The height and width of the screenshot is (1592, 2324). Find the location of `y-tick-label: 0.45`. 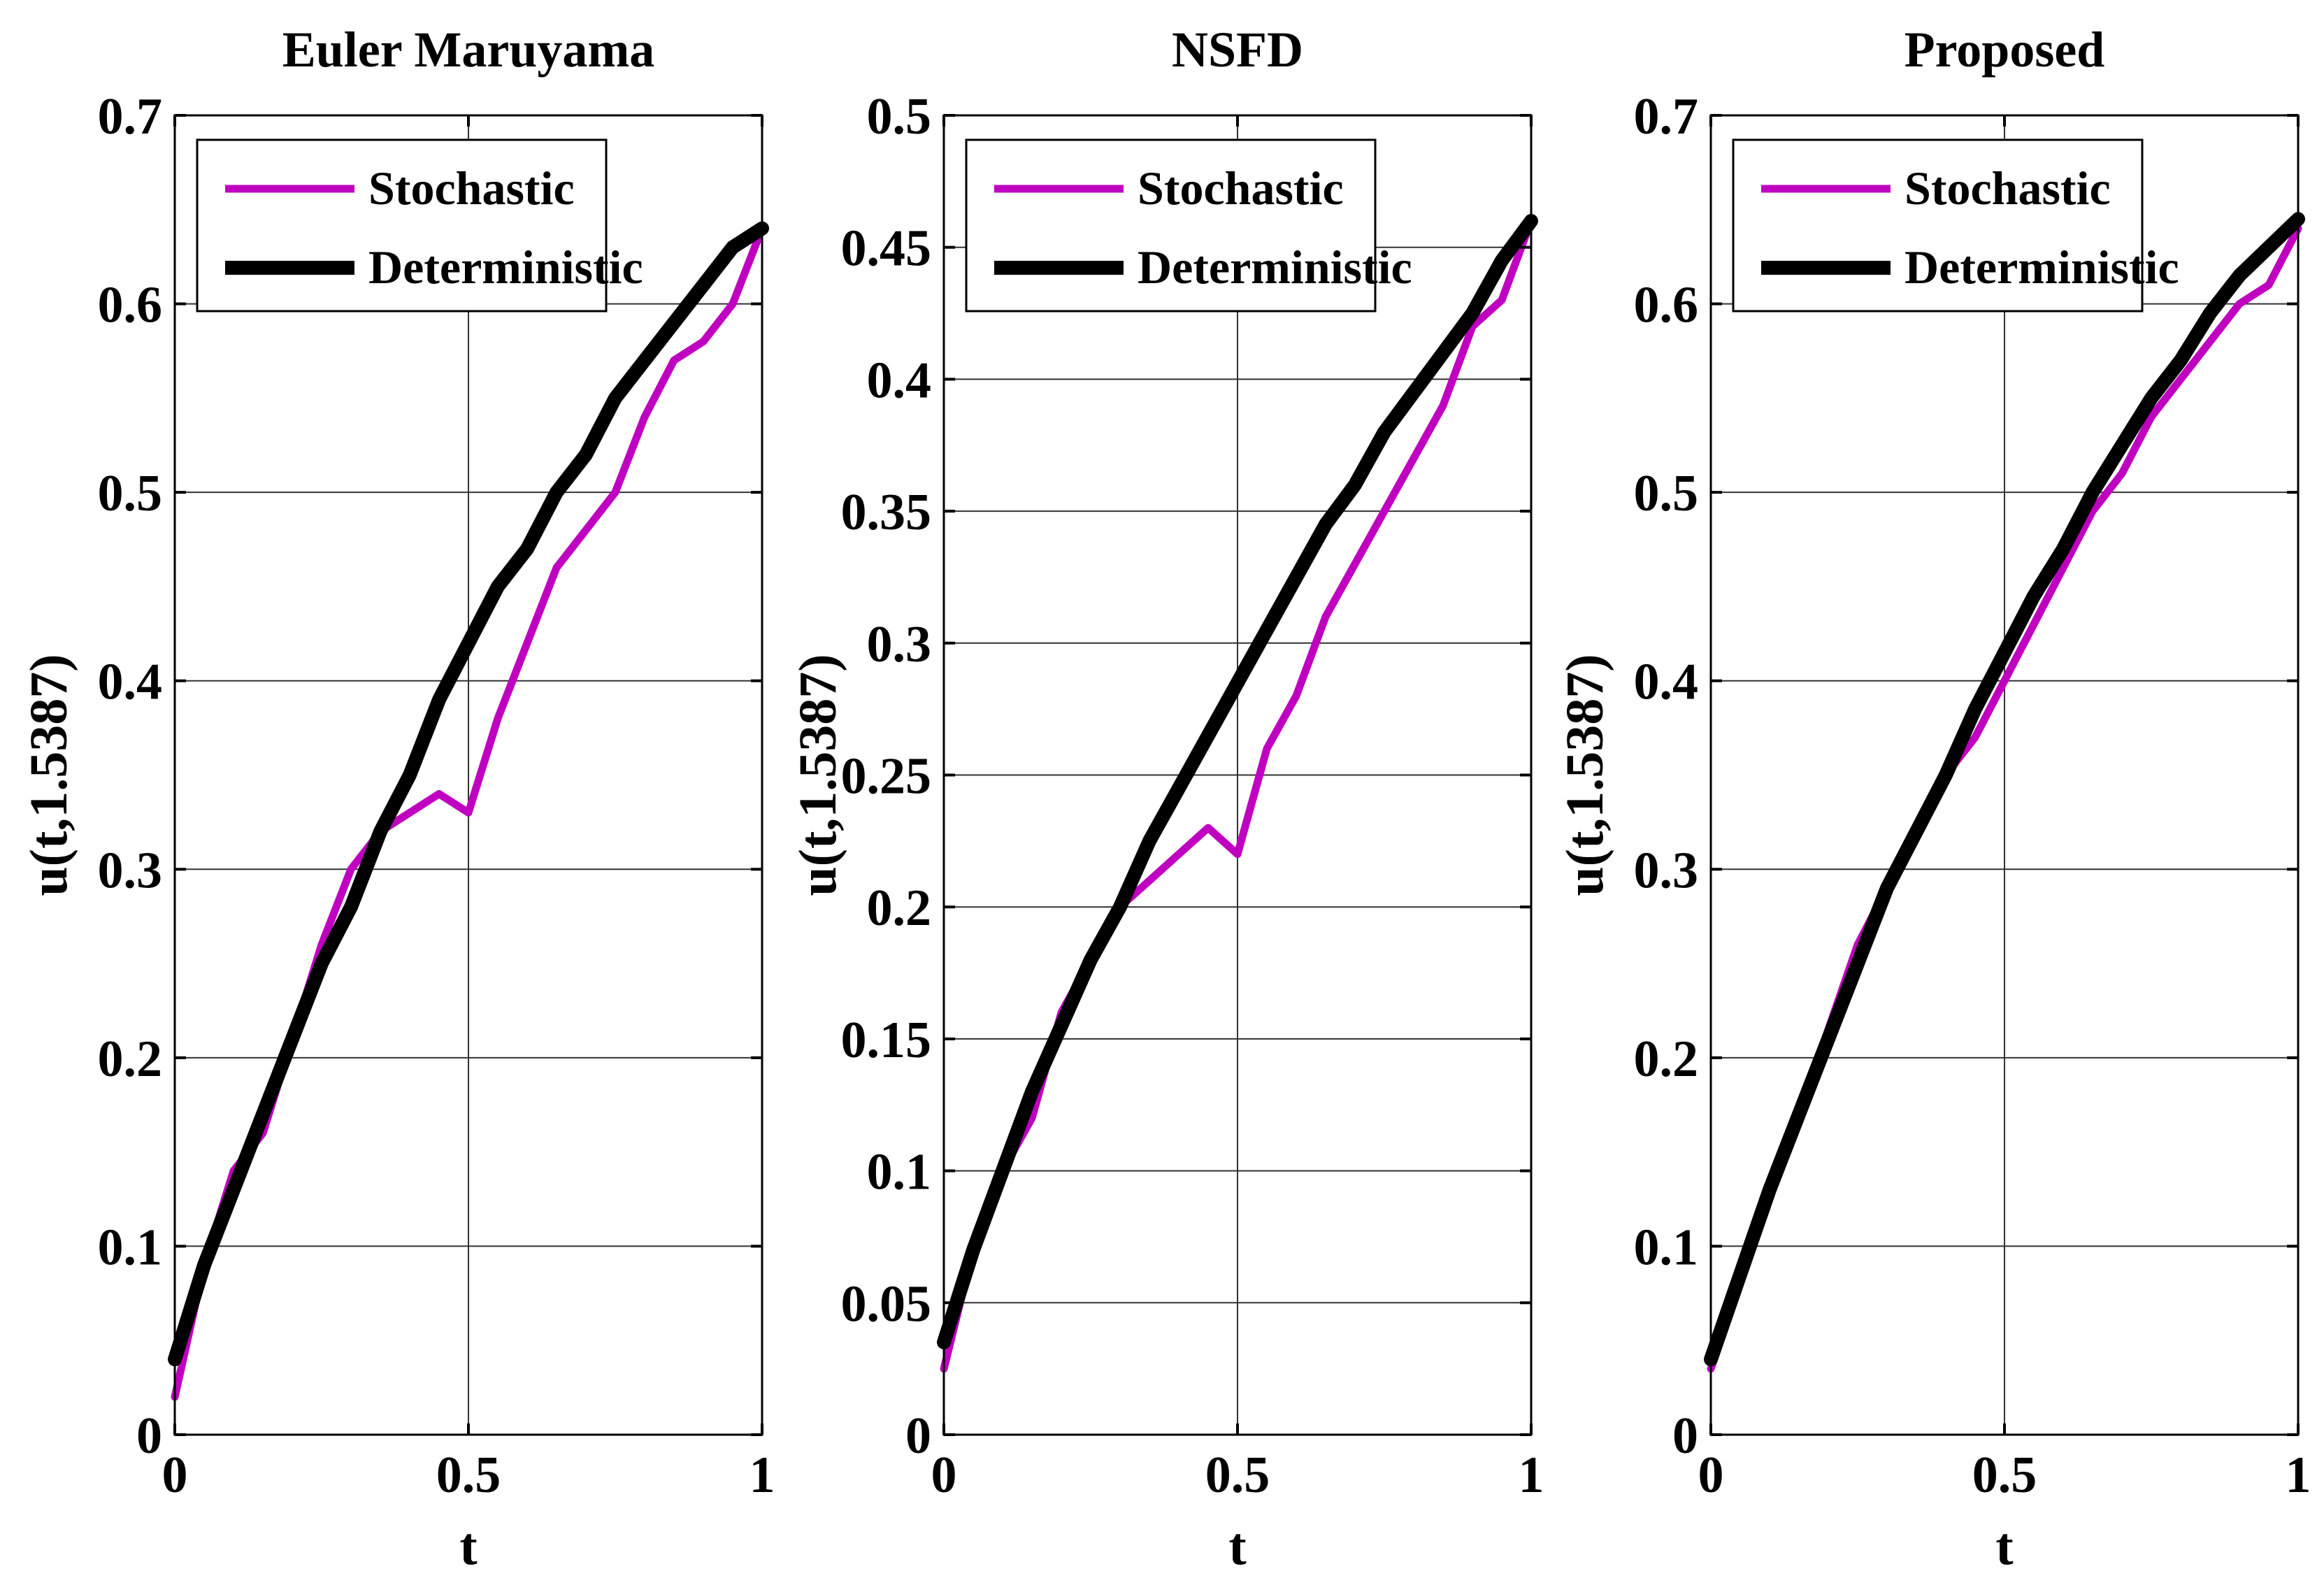

y-tick-label: 0.45 is located at coordinates (886, 249).